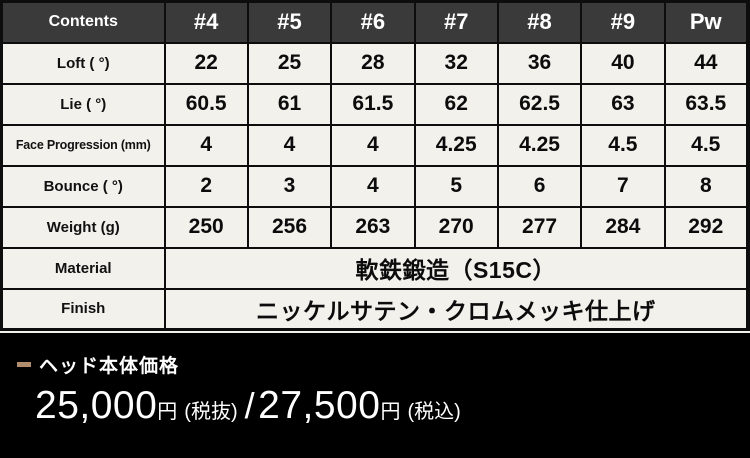  I want to click on spec-cell: 284, so click(623, 227).